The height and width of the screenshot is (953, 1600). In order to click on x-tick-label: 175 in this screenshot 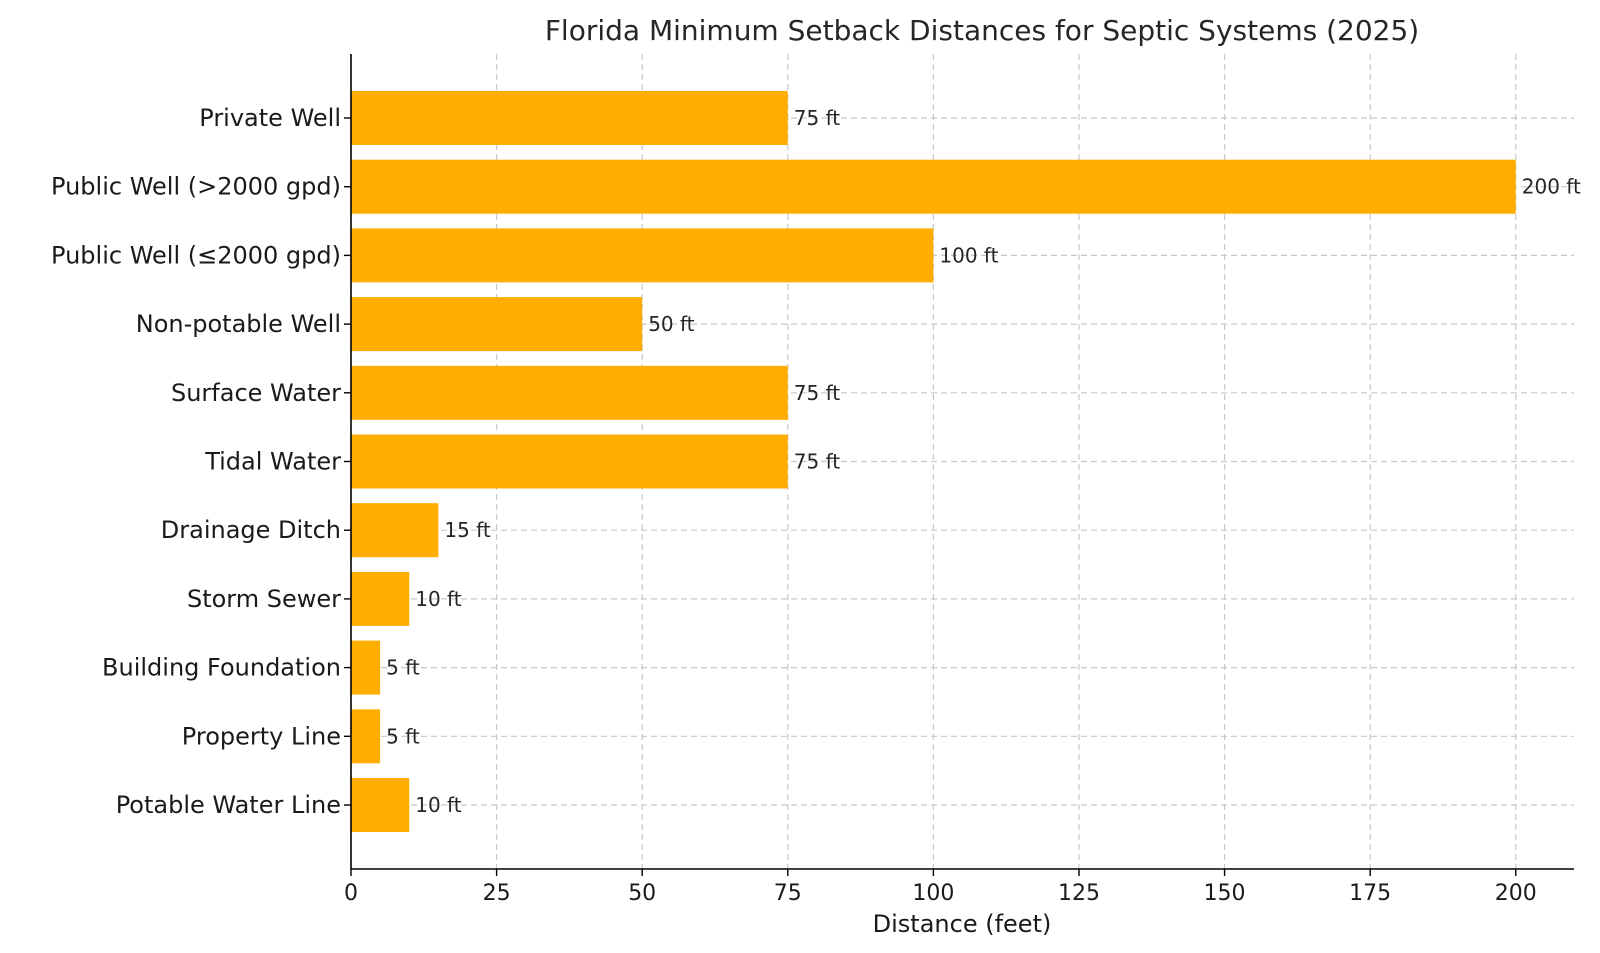, I will do `click(1370, 893)`.